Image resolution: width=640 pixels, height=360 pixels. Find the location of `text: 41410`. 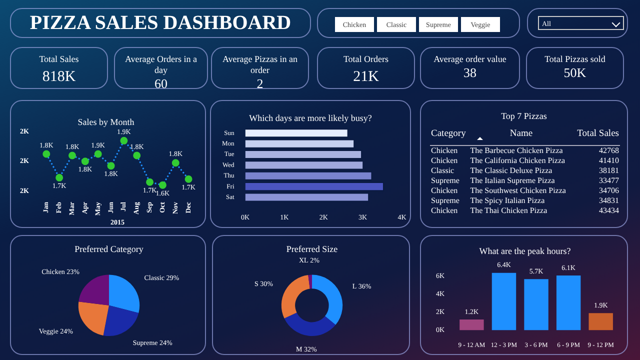

text: 41410 is located at coordinates (609, 161).